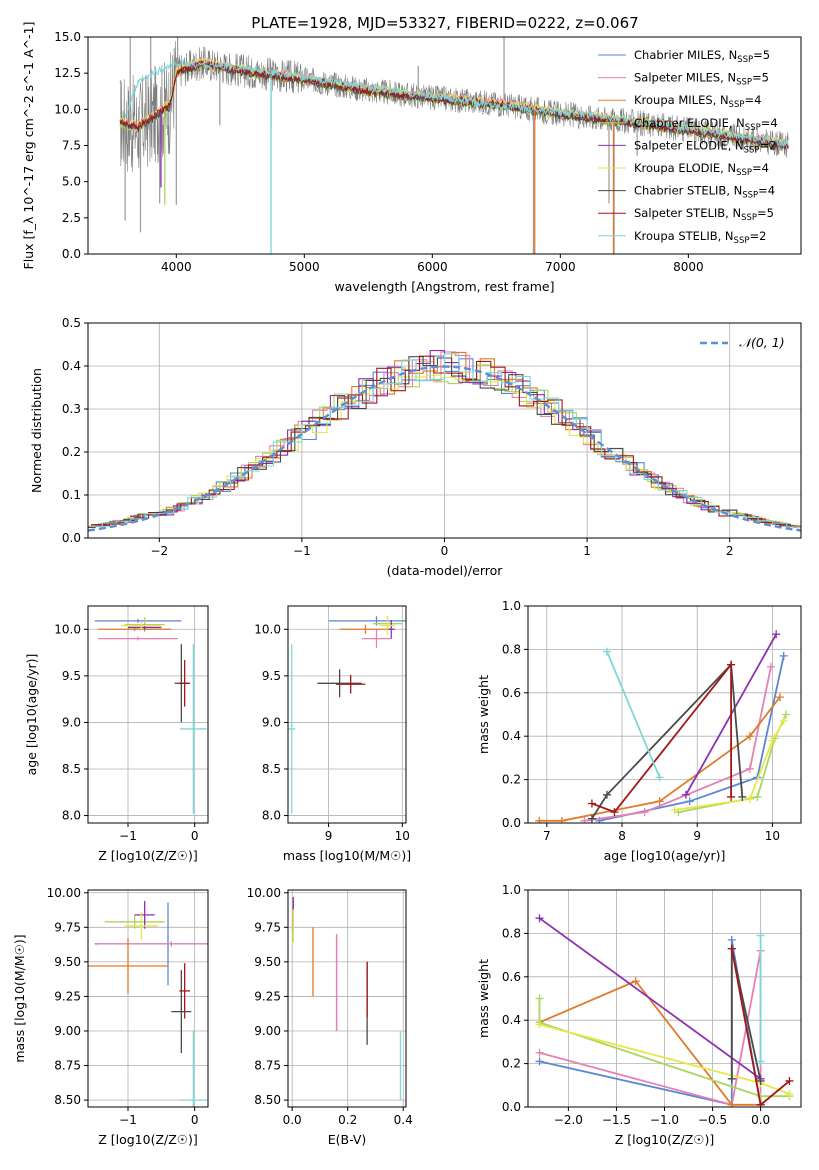 Image resolution: width=819 pixels, height=1170 pixels. Describe the element at coordinates (71, 182) in the screenshot. I see `y-tick-label: 5.0` at that location.